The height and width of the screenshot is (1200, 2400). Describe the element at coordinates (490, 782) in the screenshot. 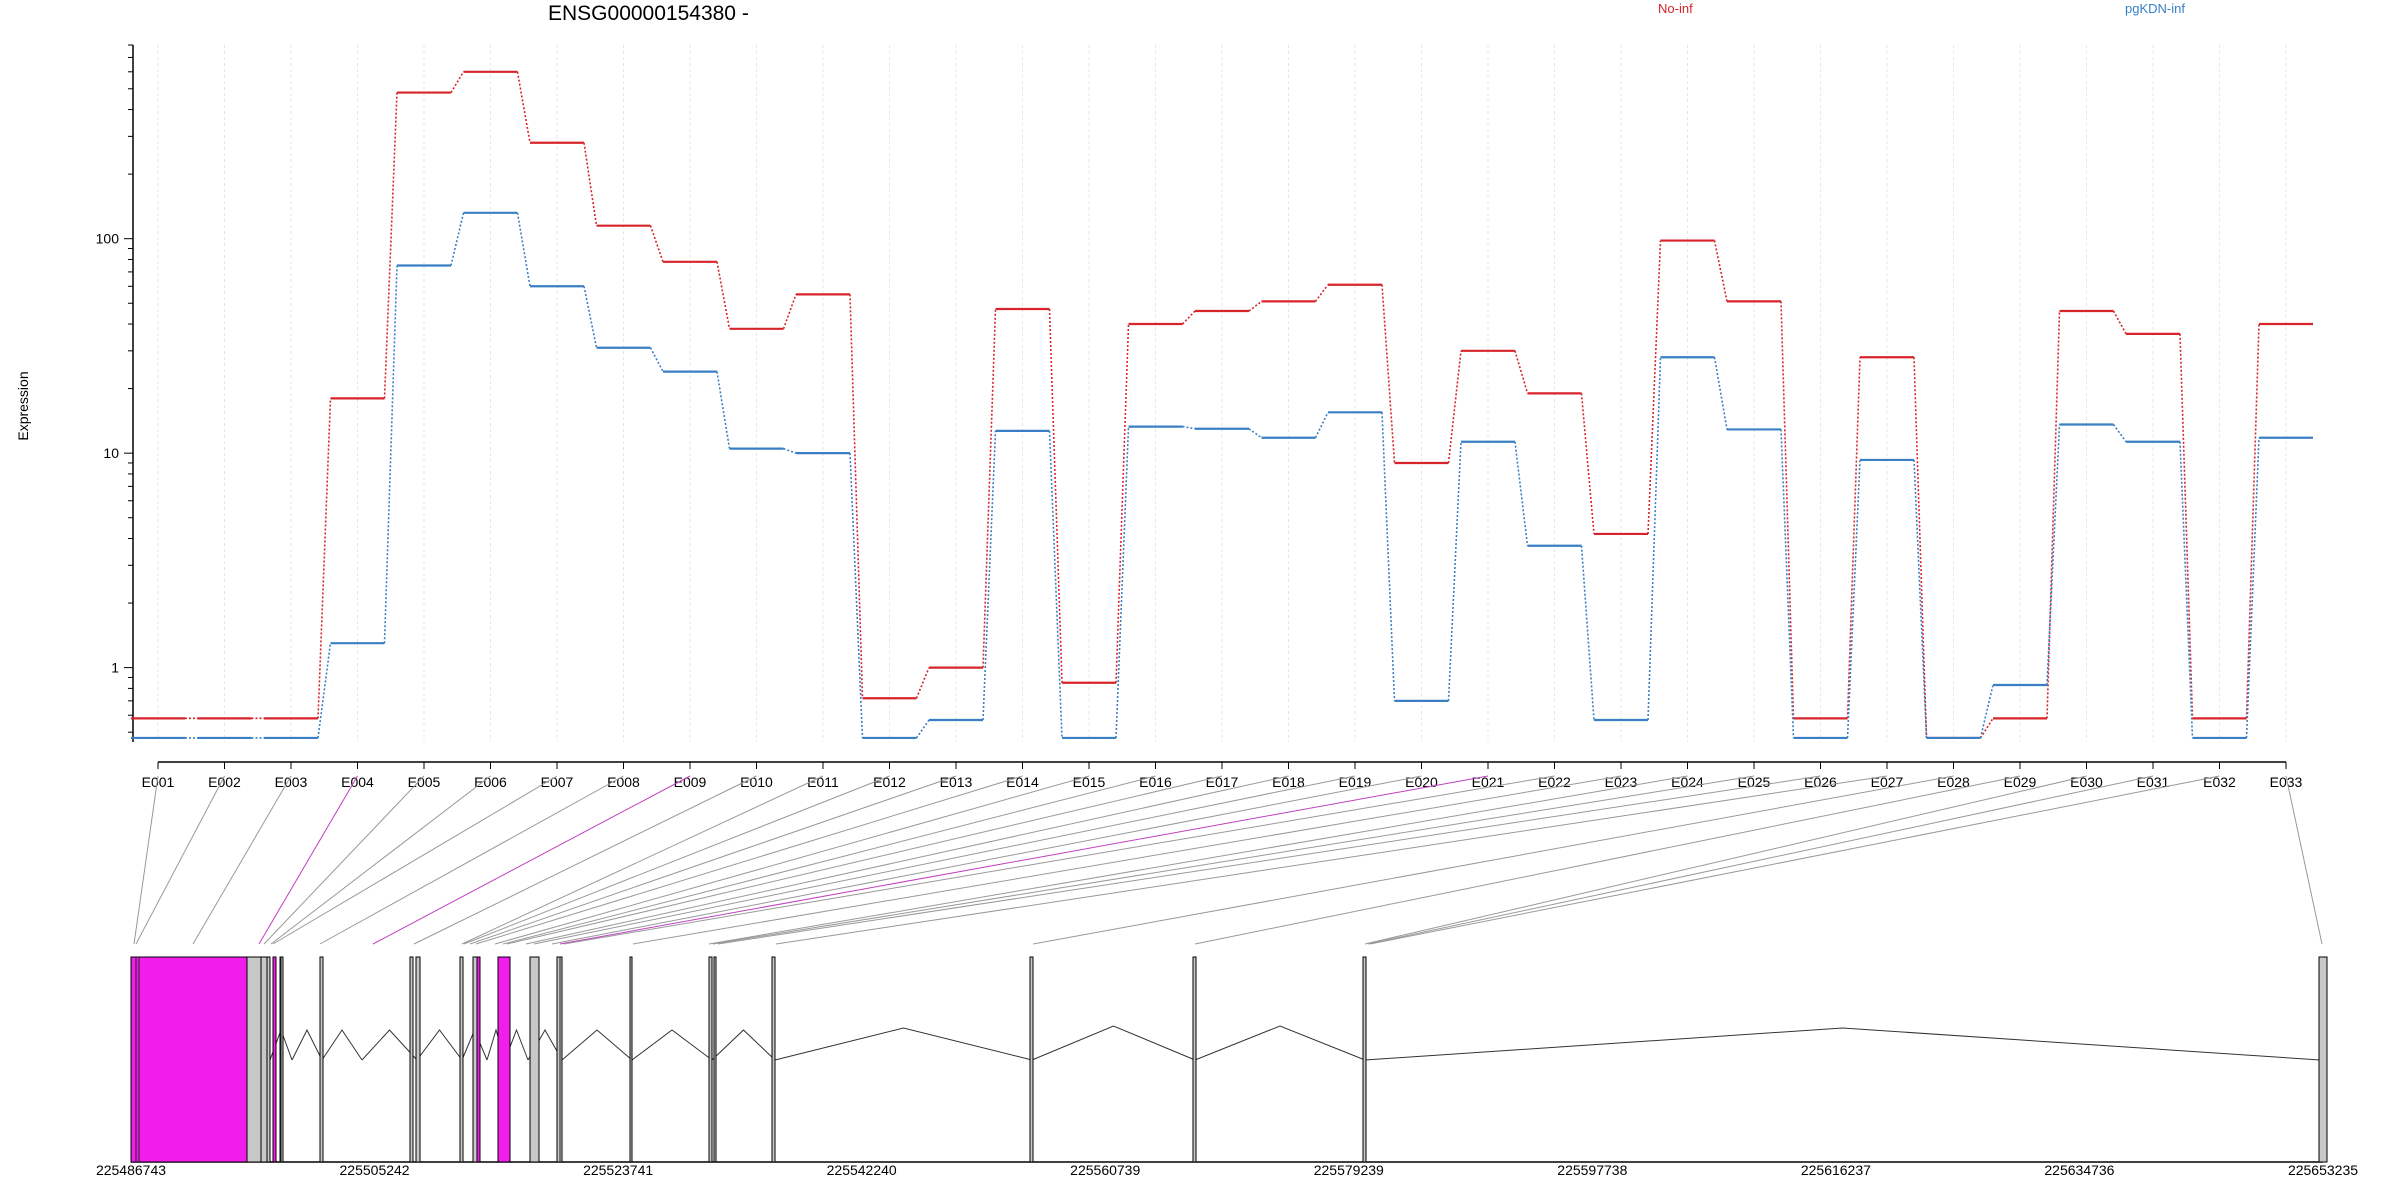

I see `x-tick-label-e006: E006` at that location.